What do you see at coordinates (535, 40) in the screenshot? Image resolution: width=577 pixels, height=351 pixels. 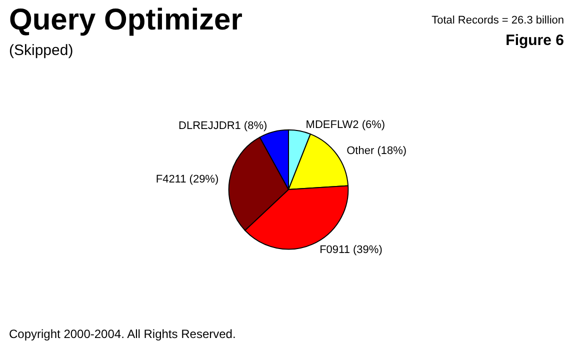 I see `caption: Figure 6` at bounding box center [535, 40].